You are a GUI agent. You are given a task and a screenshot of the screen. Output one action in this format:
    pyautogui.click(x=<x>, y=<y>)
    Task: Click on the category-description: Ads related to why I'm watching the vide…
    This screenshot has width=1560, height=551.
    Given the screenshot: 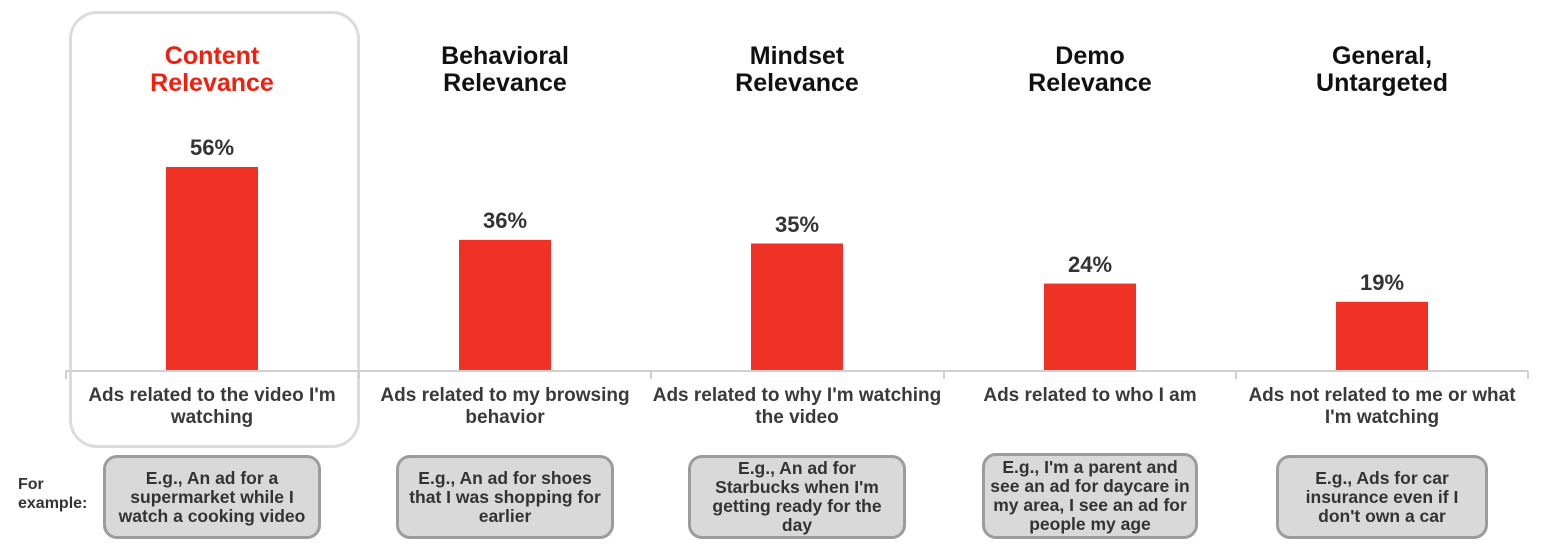 What is the action you would take?
    pyautogui.click(x=797, y=406)
    